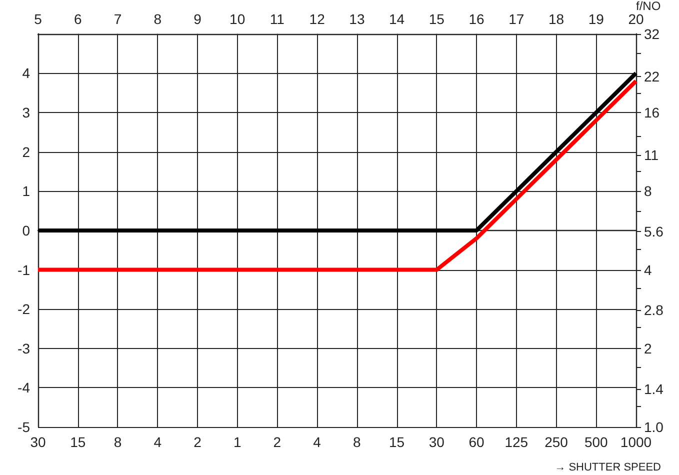 The image size is (679, 475). What do you see at coordinates (516, 442) in the screenshot?
I see `x-tick-label: 125` at bounding box center [516, 442].